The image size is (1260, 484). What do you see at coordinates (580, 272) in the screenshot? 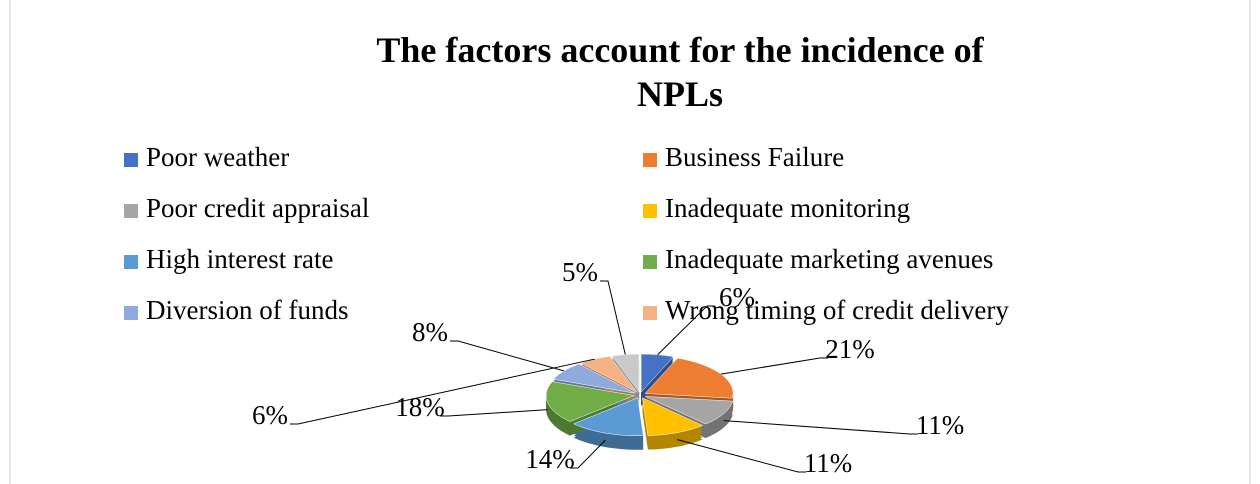
I see `data-label: 5%` at bounding box center [580, 272].